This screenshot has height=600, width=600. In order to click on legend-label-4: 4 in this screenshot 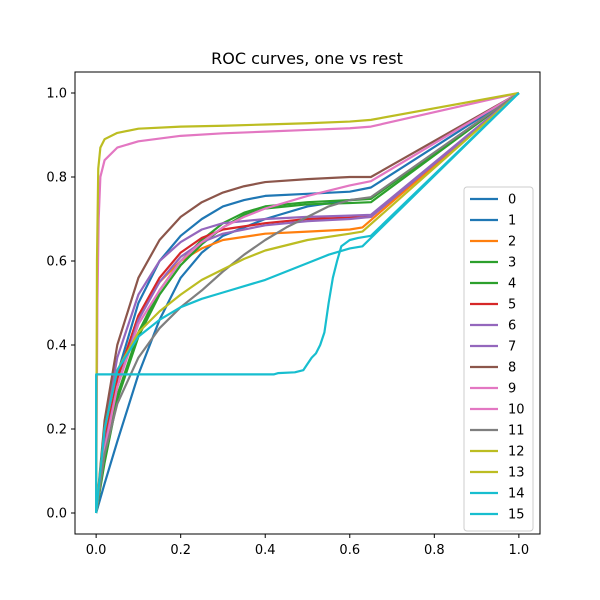, I will do `click(512, 284)`.